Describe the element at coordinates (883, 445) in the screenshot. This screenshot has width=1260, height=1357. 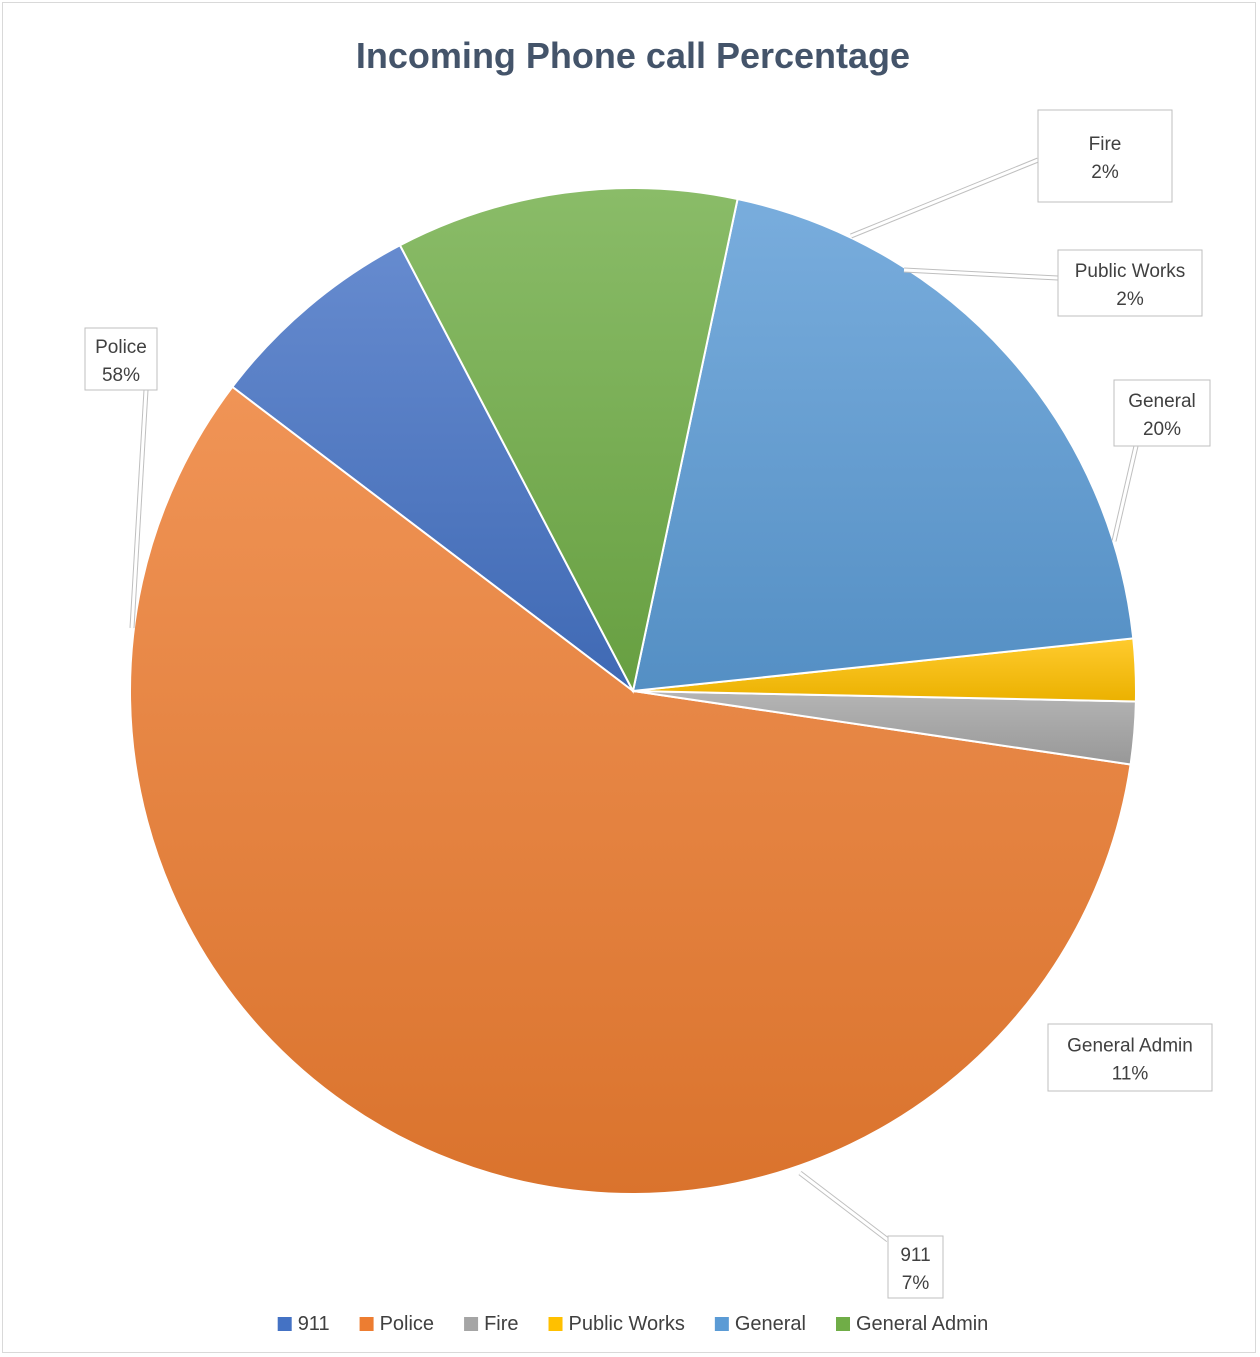
I see `pie-slice-general` at that location.